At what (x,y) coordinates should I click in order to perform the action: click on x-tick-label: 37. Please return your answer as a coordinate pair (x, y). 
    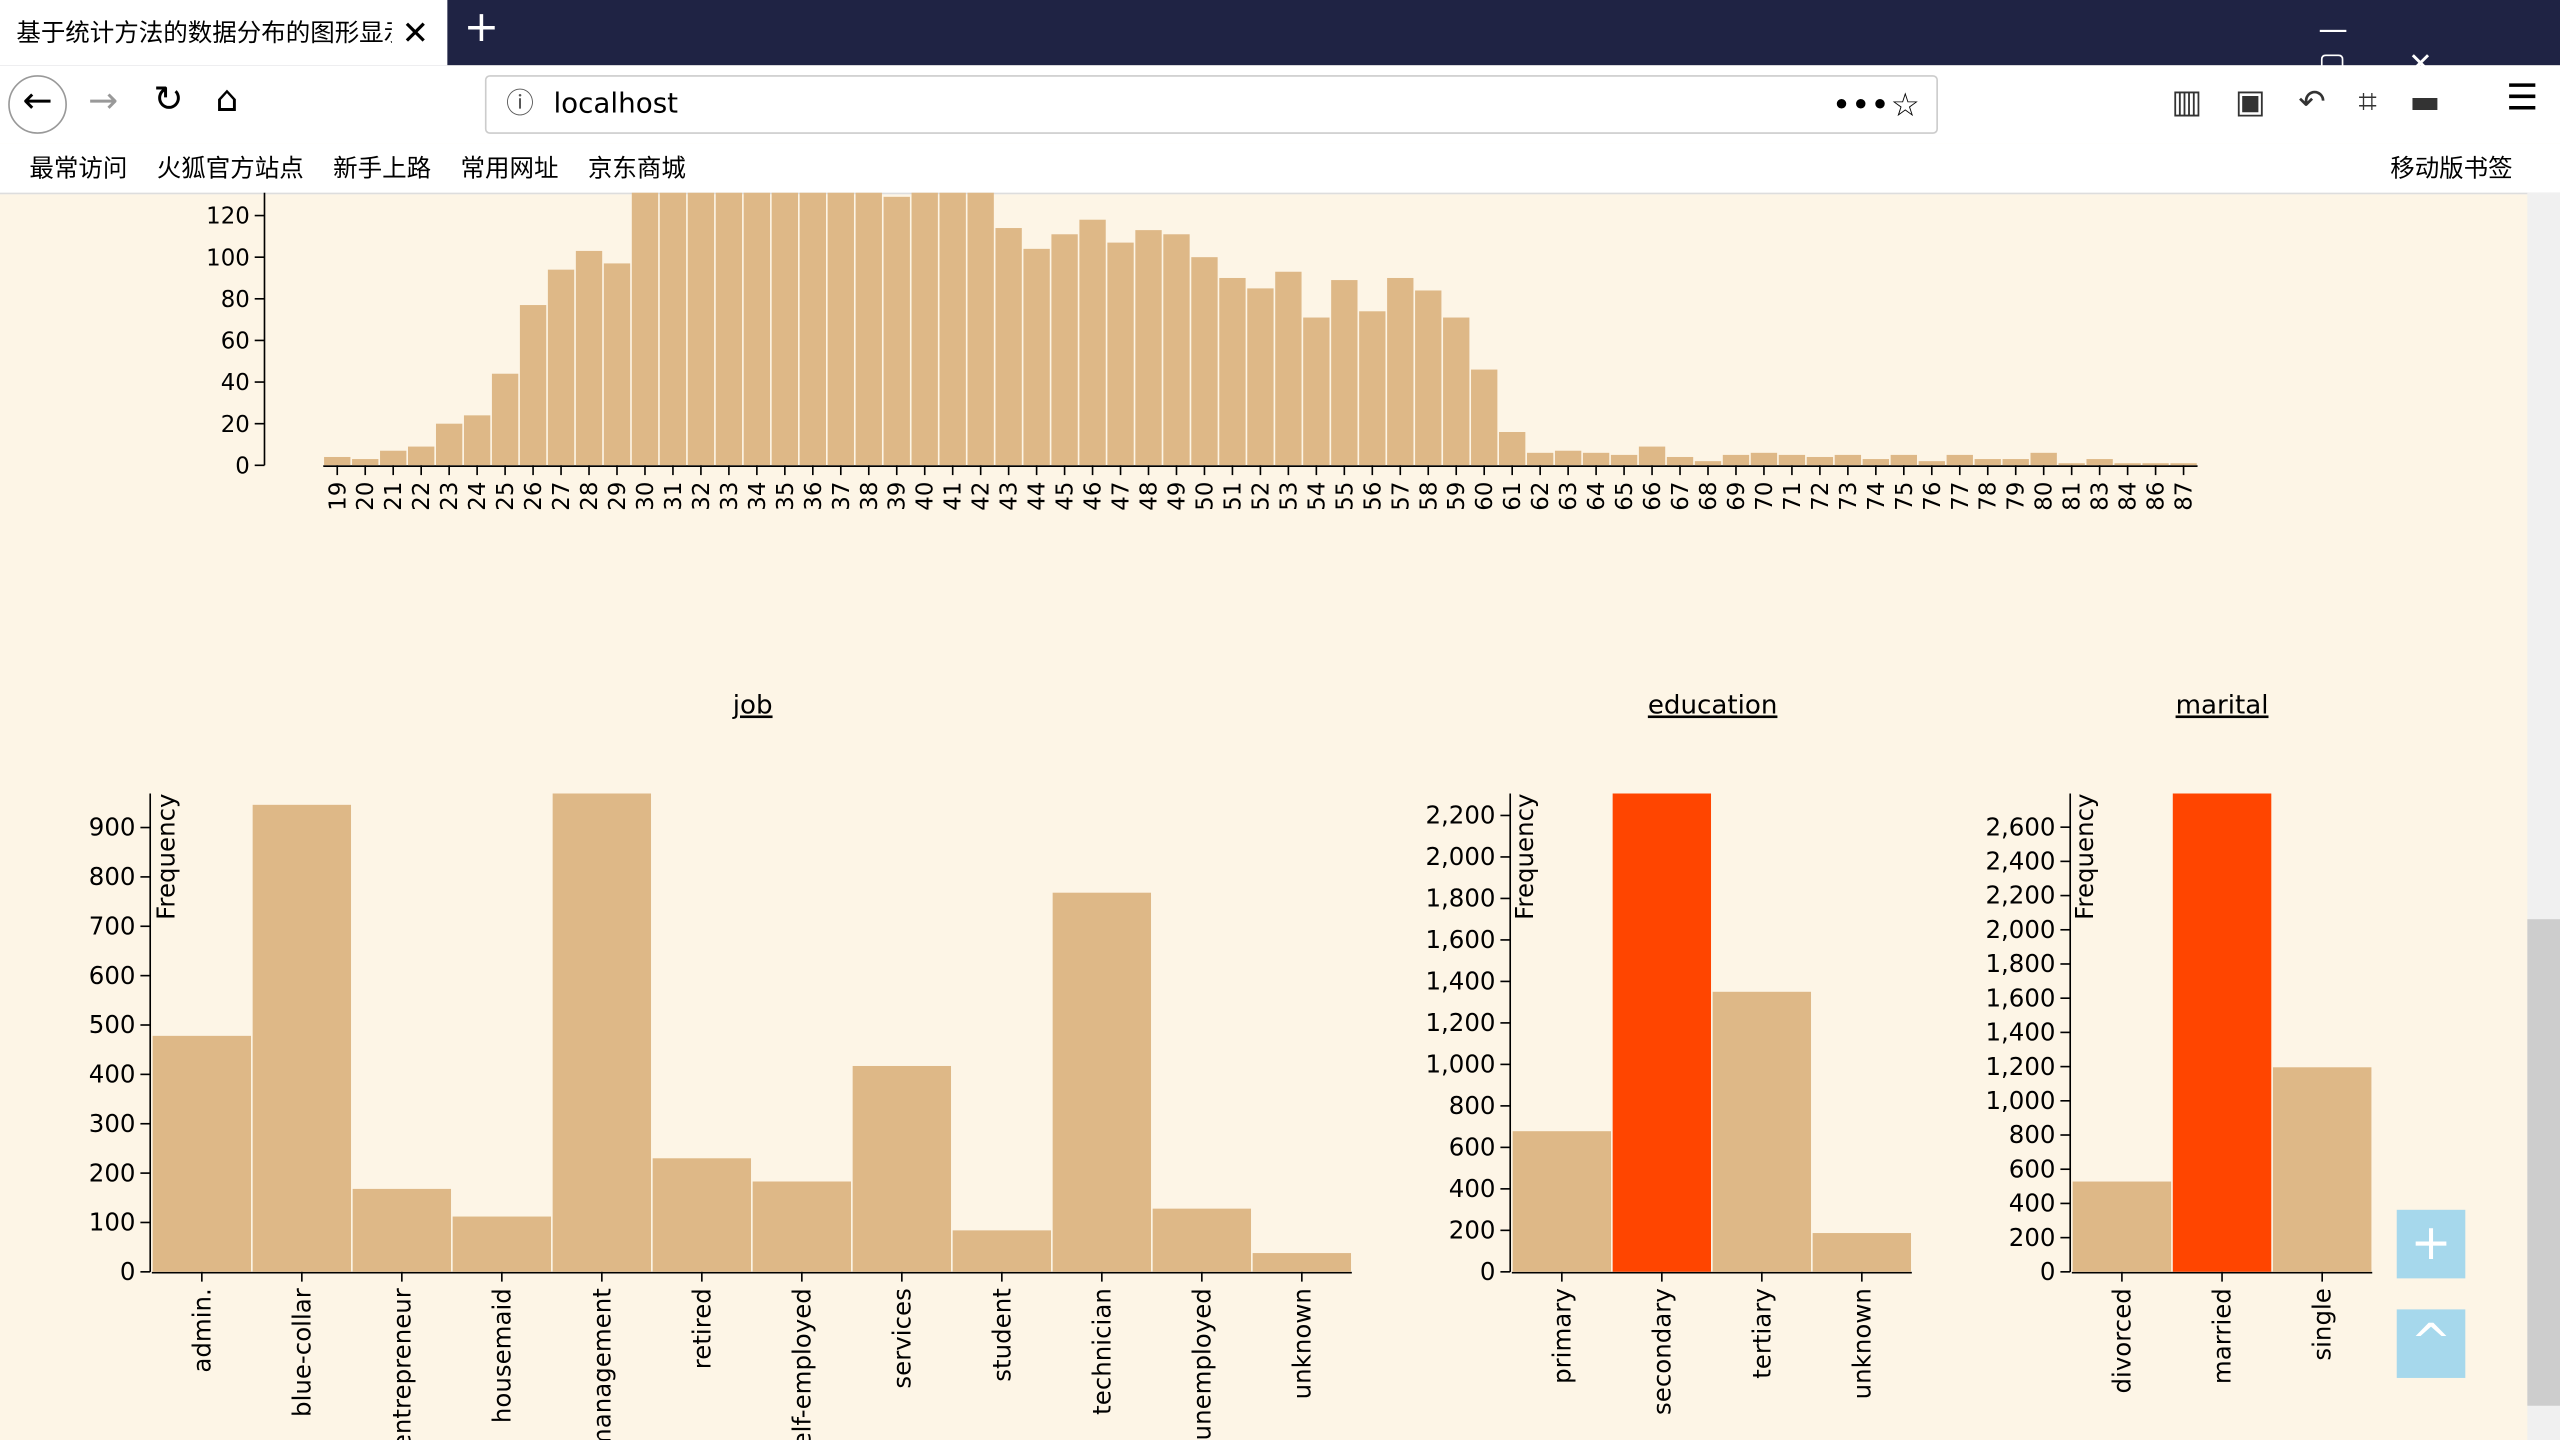
    Looking at the image, I should click on (842, 496).